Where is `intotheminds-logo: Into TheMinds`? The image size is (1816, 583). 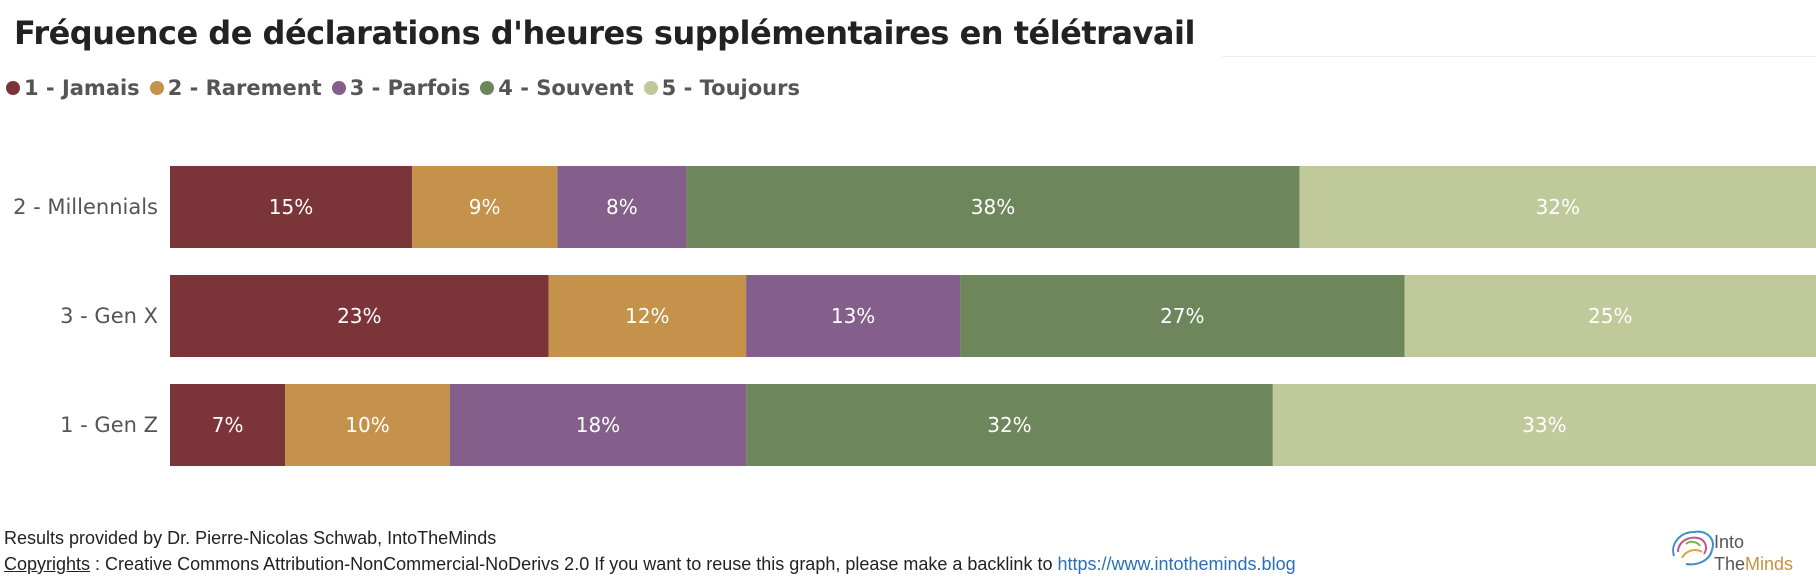
intotheminds-logo: Into TheMinds is located at coordinates (1732, 552).